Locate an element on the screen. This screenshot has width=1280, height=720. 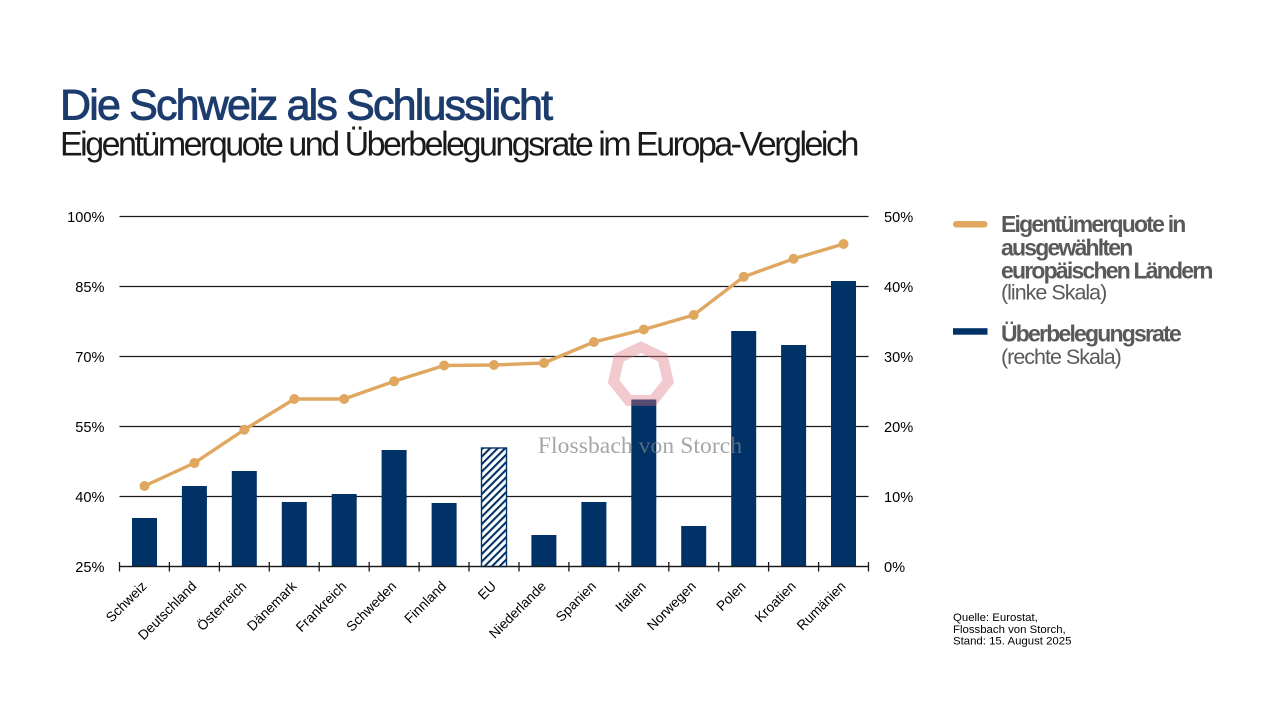
svg-text: Die Schweiz als Schlusslicht is located at coordinates (306, 106).